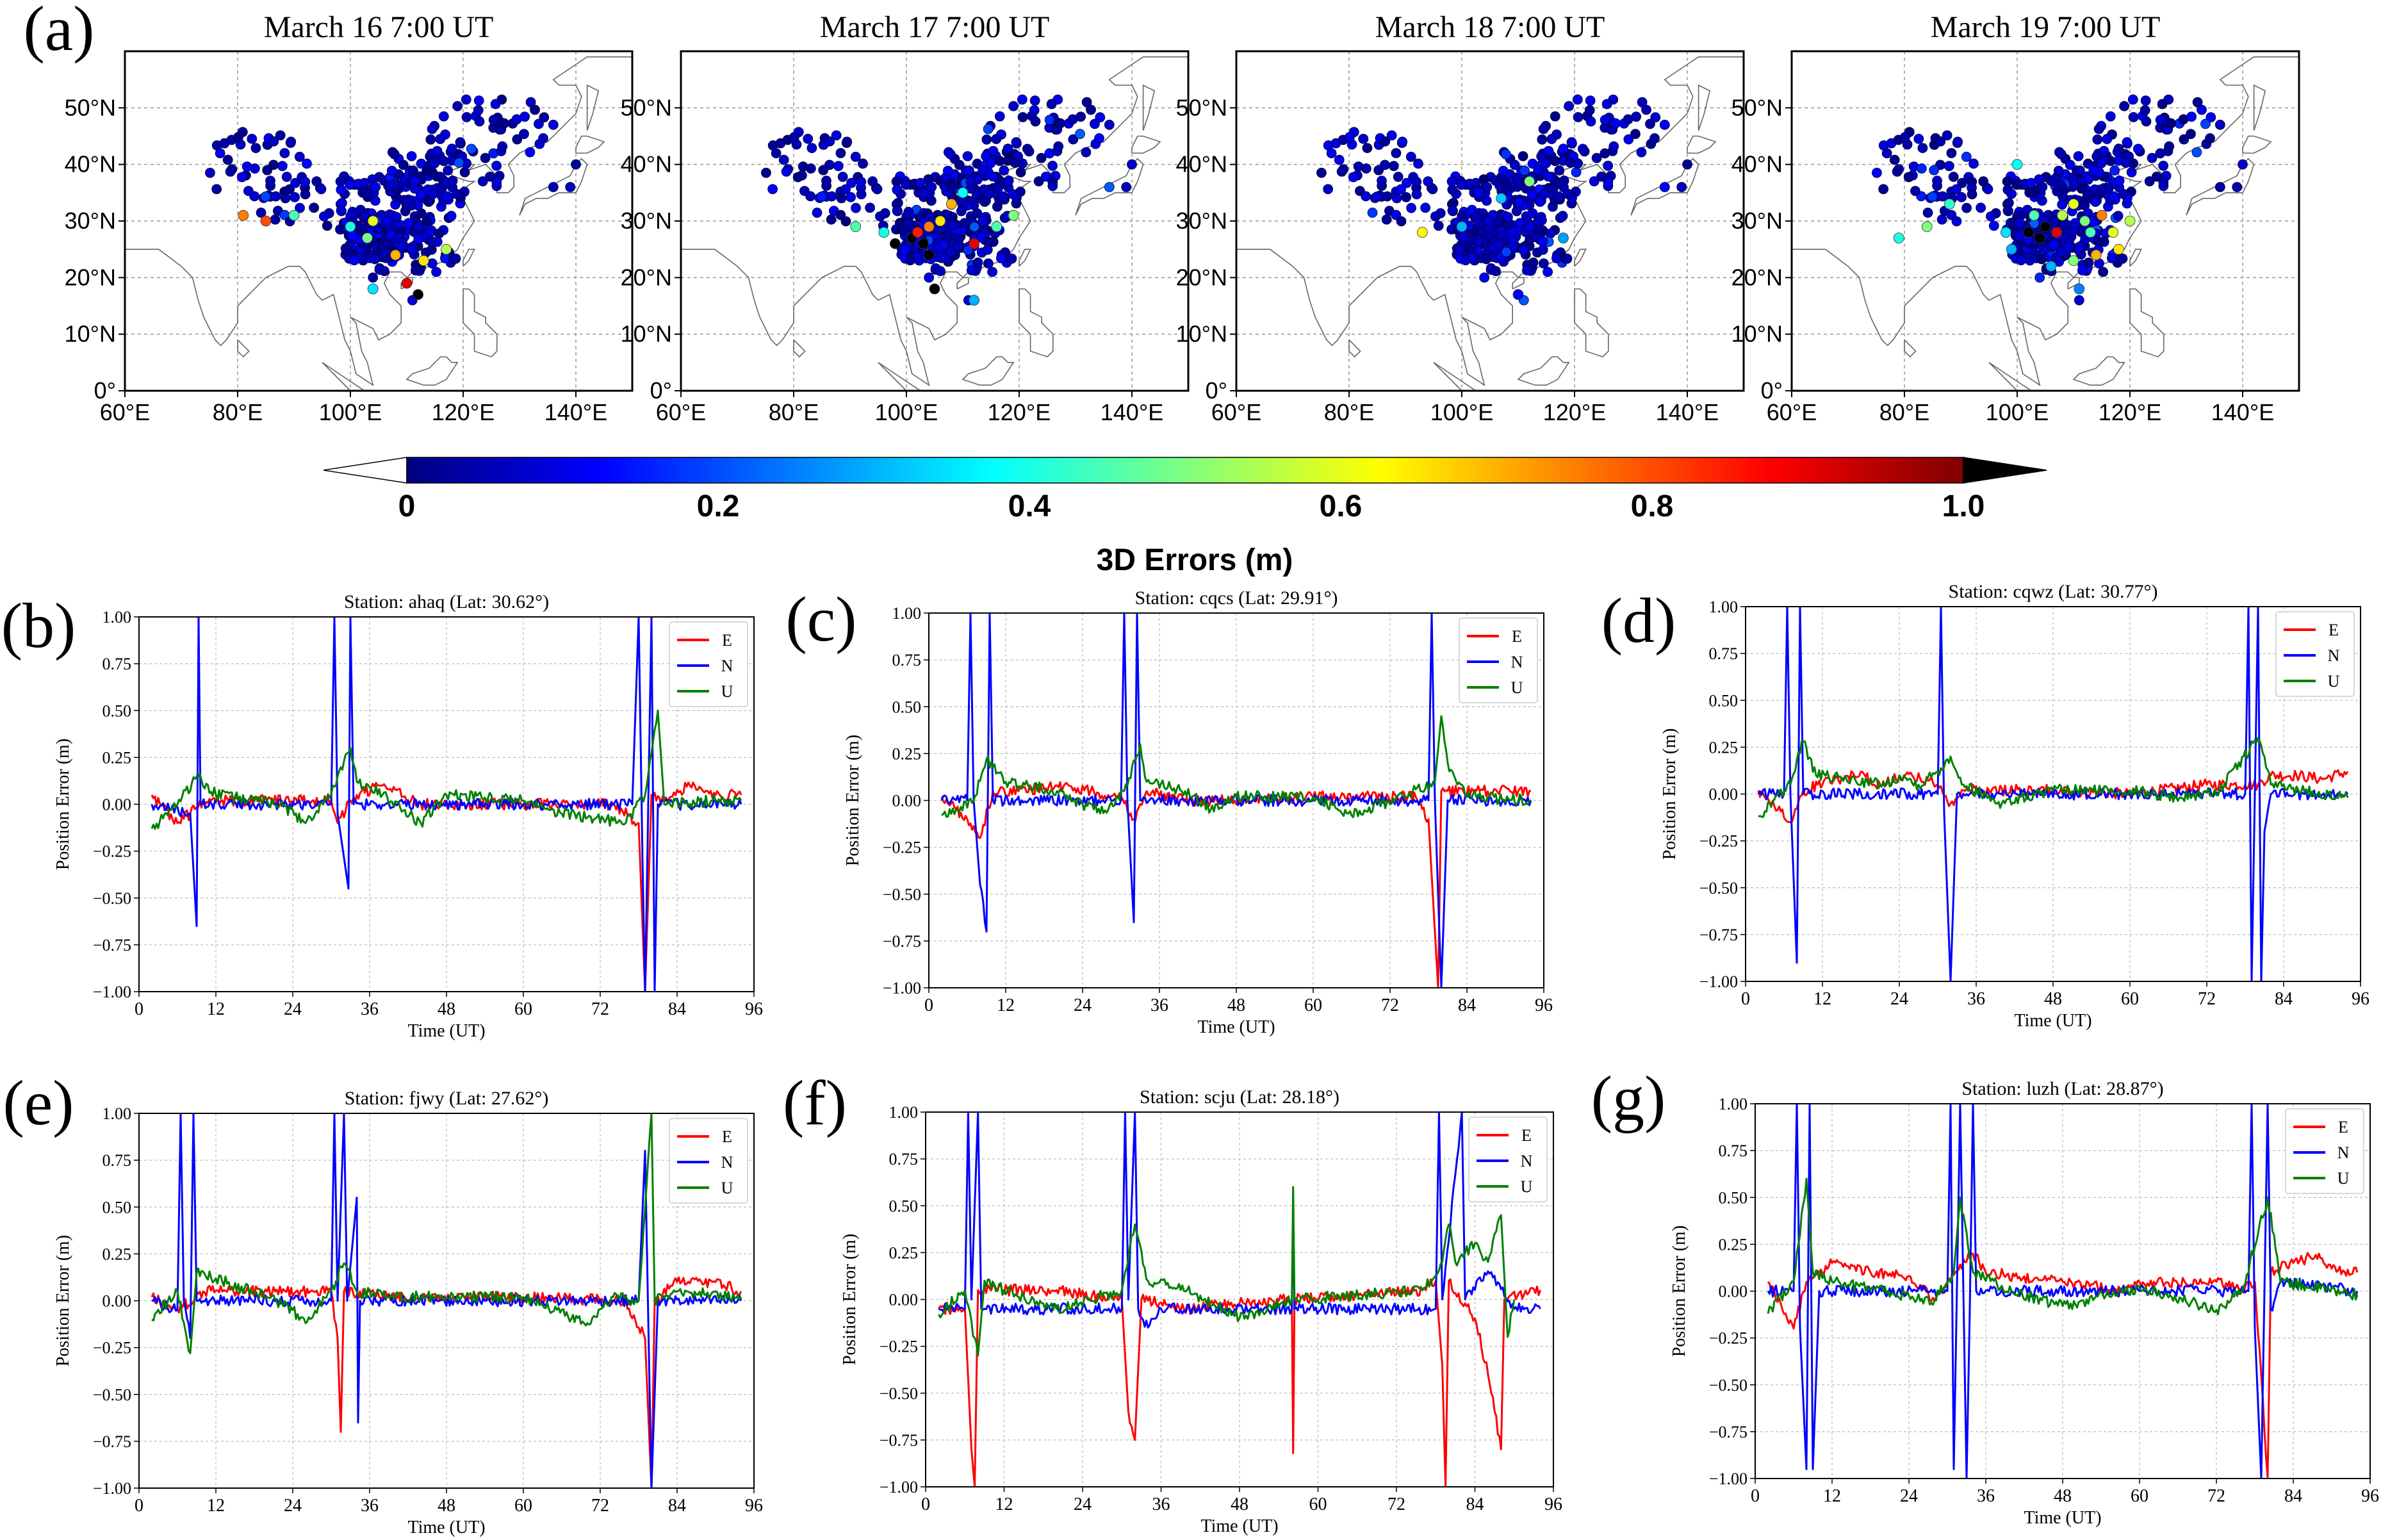  What do you see at coordinates (379, 221) in the screenshot?
I see `map-content` at bounding box center [379, 221].